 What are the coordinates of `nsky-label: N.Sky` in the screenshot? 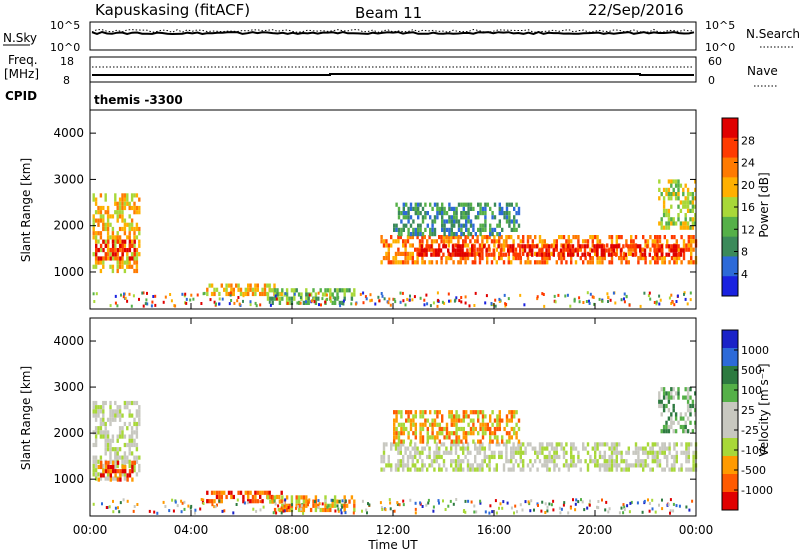 It's located at (20, 38).